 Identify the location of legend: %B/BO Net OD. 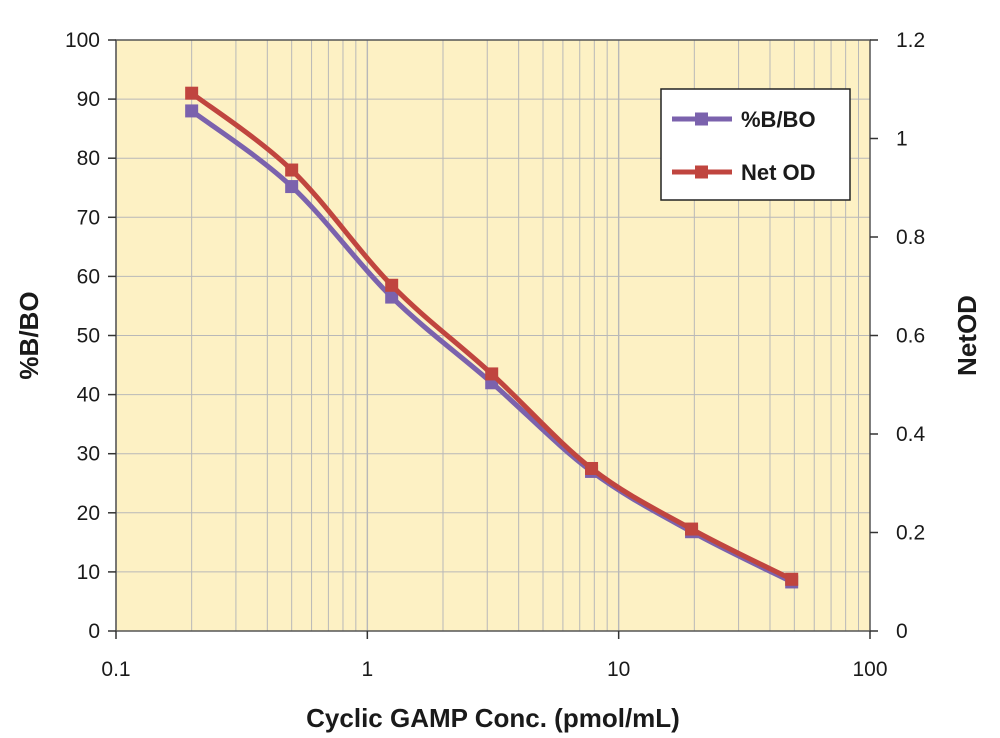
(755, 144).